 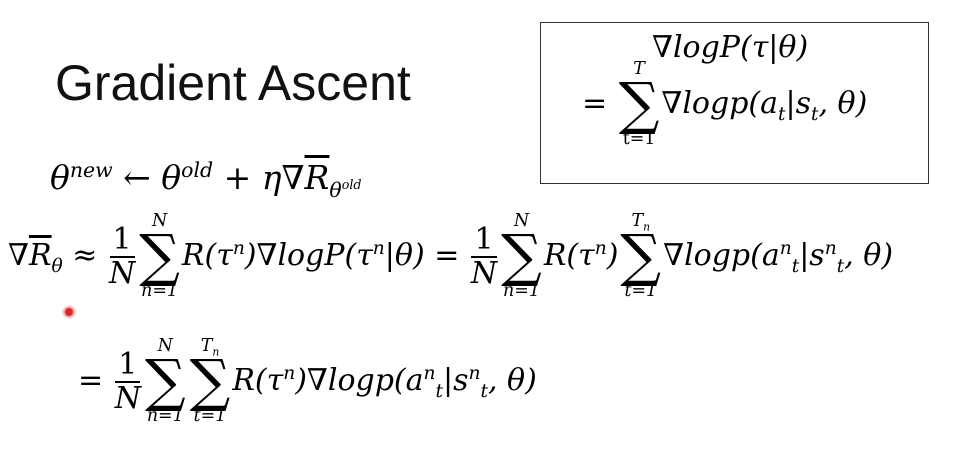 I want to click on summation-n: N ∑ n=1, so click(x=159, y=256).